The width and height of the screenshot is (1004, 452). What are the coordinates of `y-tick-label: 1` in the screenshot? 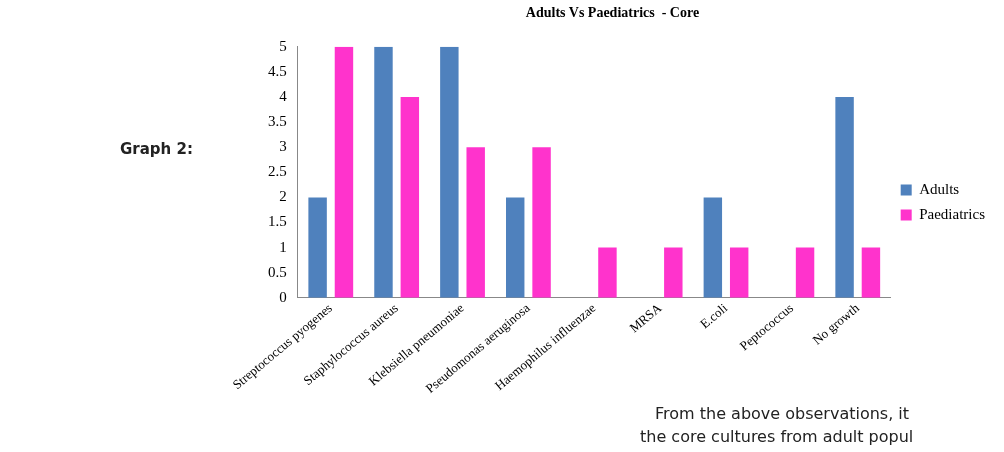 It's located at (283, 246).